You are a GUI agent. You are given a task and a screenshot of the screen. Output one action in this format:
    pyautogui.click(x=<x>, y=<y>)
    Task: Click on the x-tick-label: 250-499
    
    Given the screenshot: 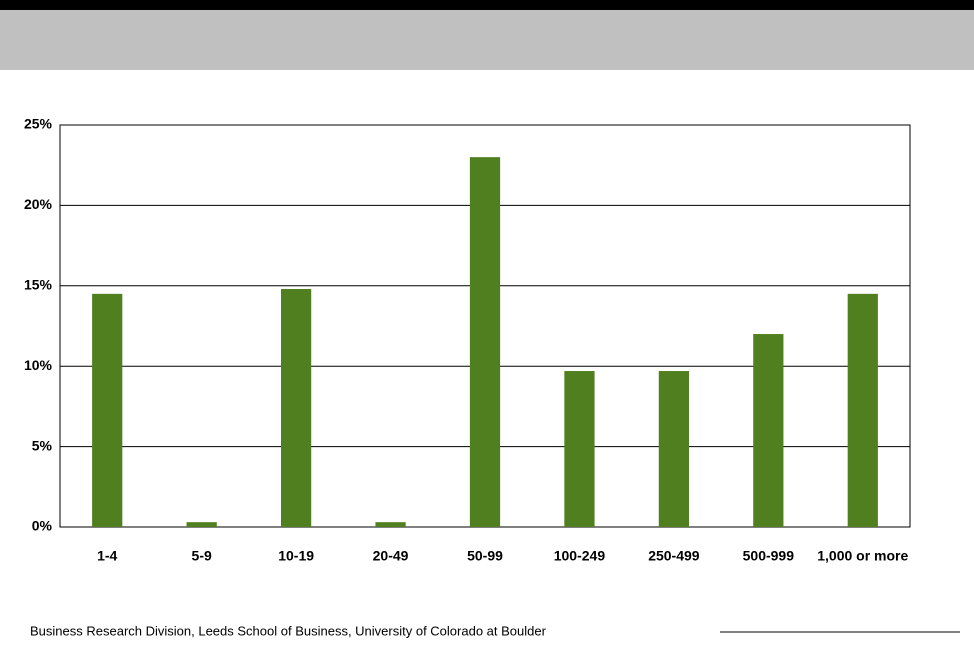 What is the action you would take?
    pyautogui.click(x=674, y=556)
    